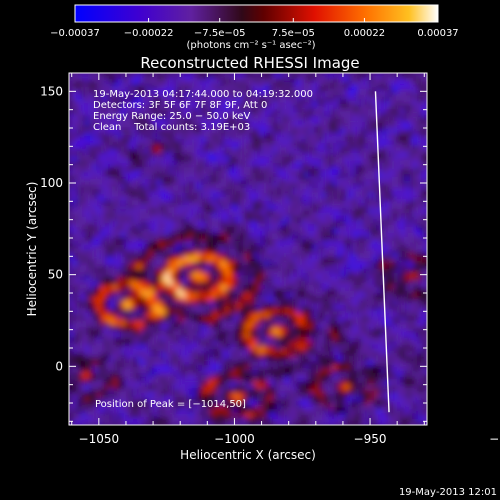  What do you see at coordinates (171, 127) in the screenshot?
I see `annotation-total-counts: Clean Total counts: 3.19E+03` at bounding box center [171, 127].